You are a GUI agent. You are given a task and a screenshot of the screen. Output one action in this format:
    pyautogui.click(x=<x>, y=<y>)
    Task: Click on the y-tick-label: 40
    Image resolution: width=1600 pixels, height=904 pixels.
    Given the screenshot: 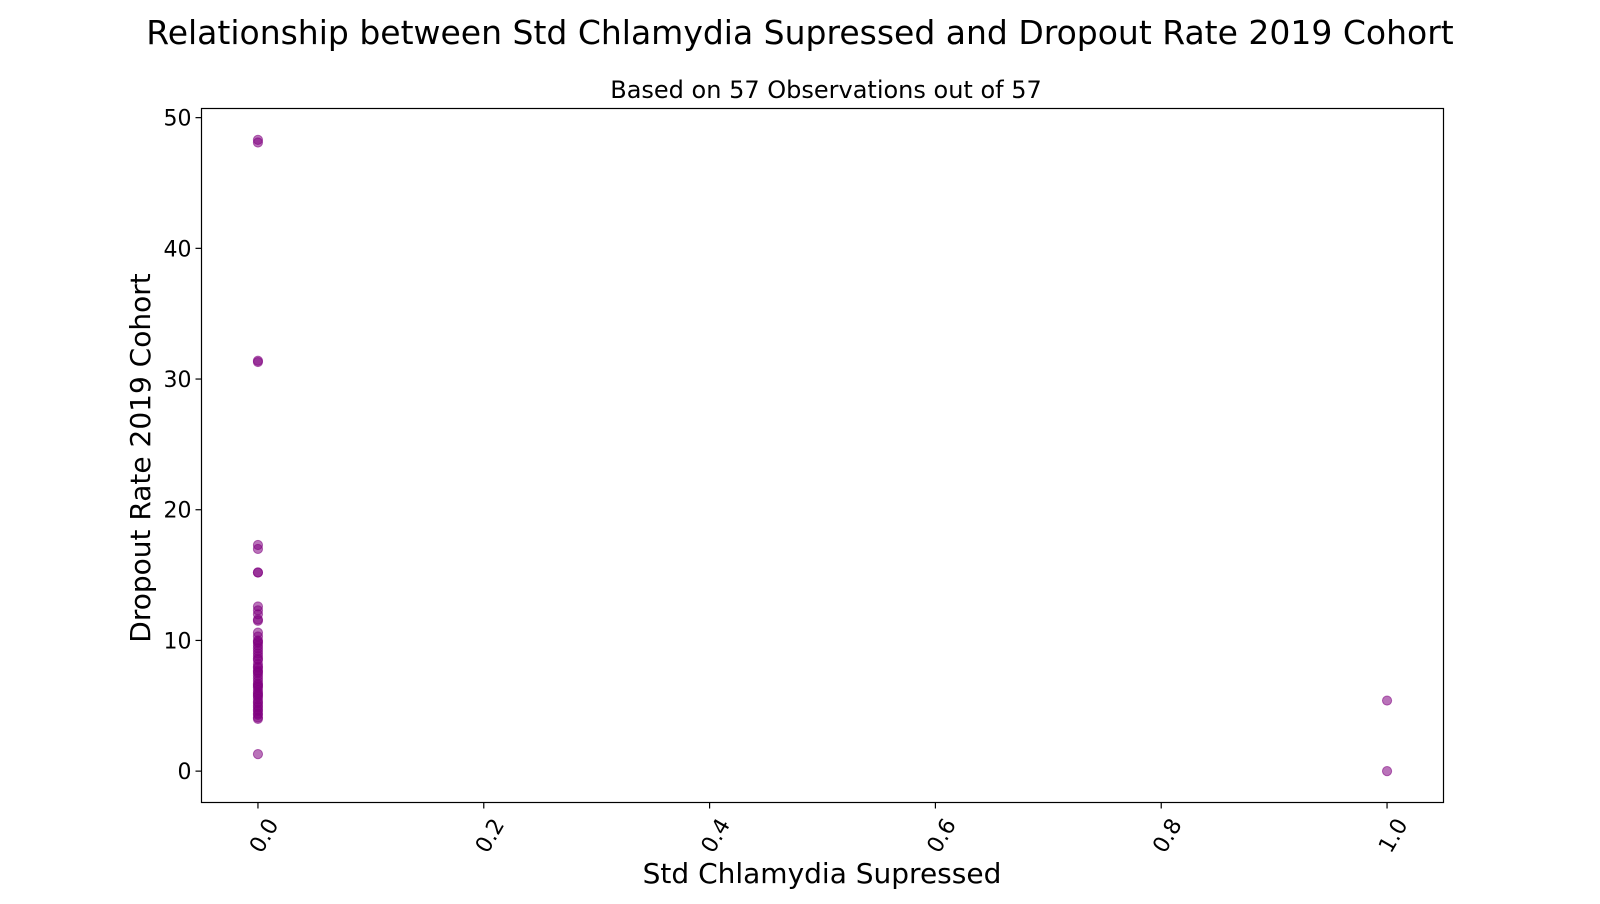 What is the action you would take?
    pyautogui.click(x=178, y=249)
    